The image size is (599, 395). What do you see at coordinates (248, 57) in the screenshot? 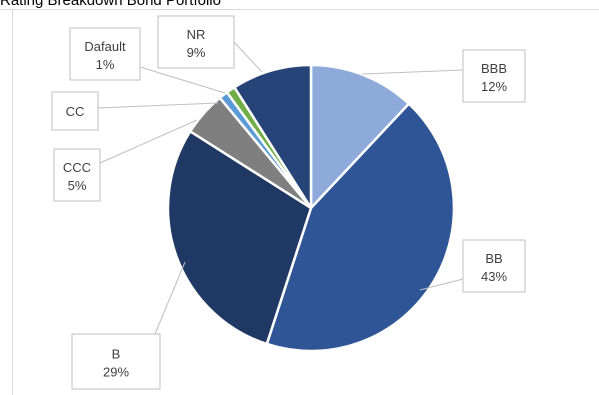
I see `leader-line-nr` at bounding box center [248, 57].